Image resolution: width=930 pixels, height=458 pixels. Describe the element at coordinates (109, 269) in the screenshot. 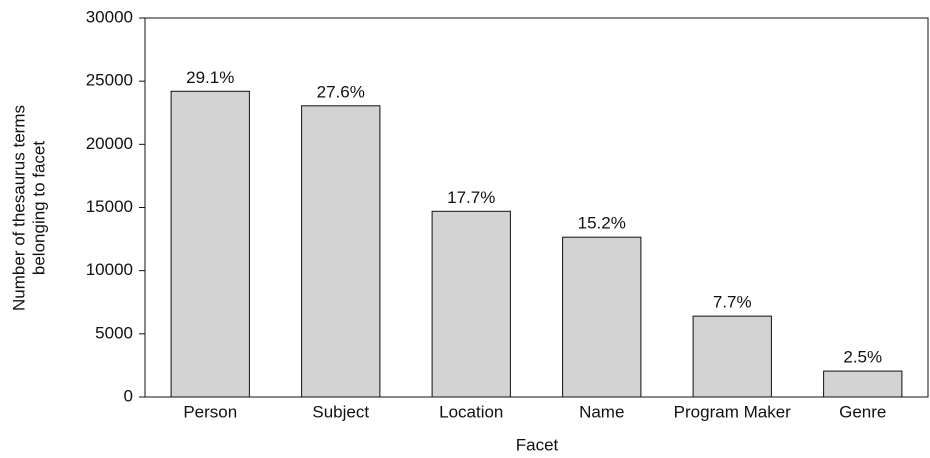

I see `y-tick-label: 10000` at that location.